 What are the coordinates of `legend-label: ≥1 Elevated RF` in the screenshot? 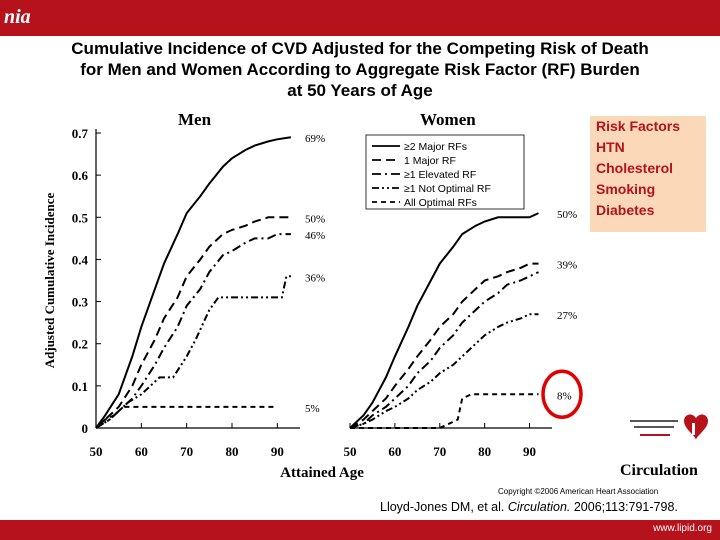 It's located at (440, 175).